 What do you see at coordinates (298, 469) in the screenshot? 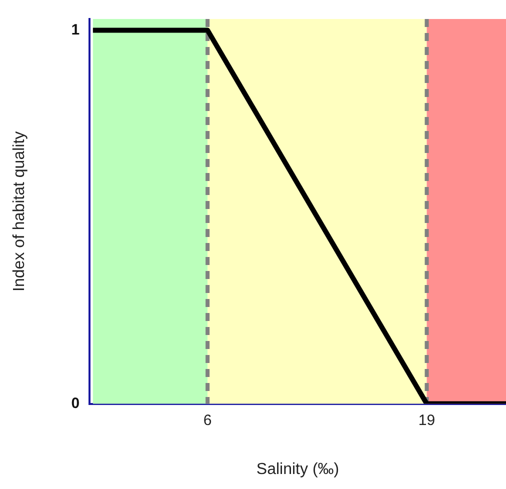
I see `x-axis-title: Salinity (‰)` at bounding box center [298, 469].